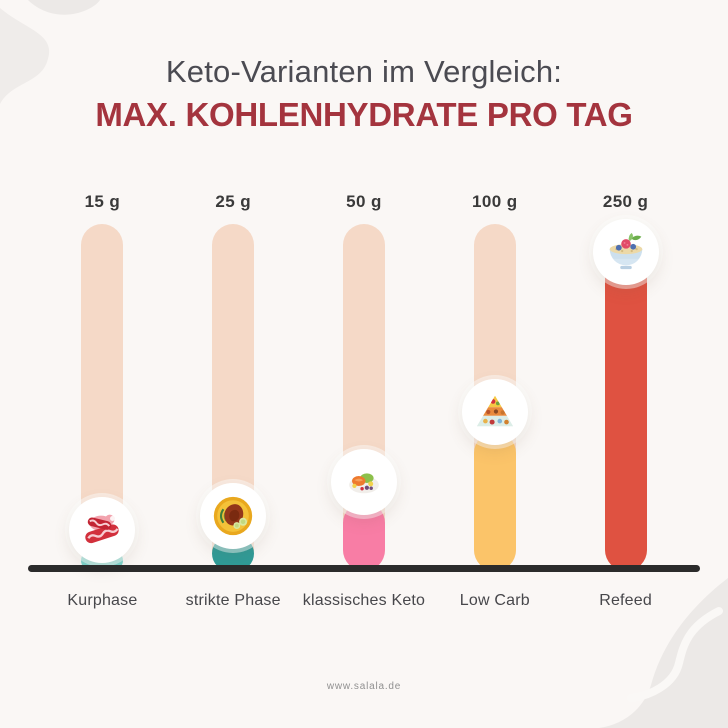 This screenshot has width=728, height=728. What do you see at coordinates (625, 600) in the screenshot?
I see `category-label: Refeed` at bounding box center [625, 600].